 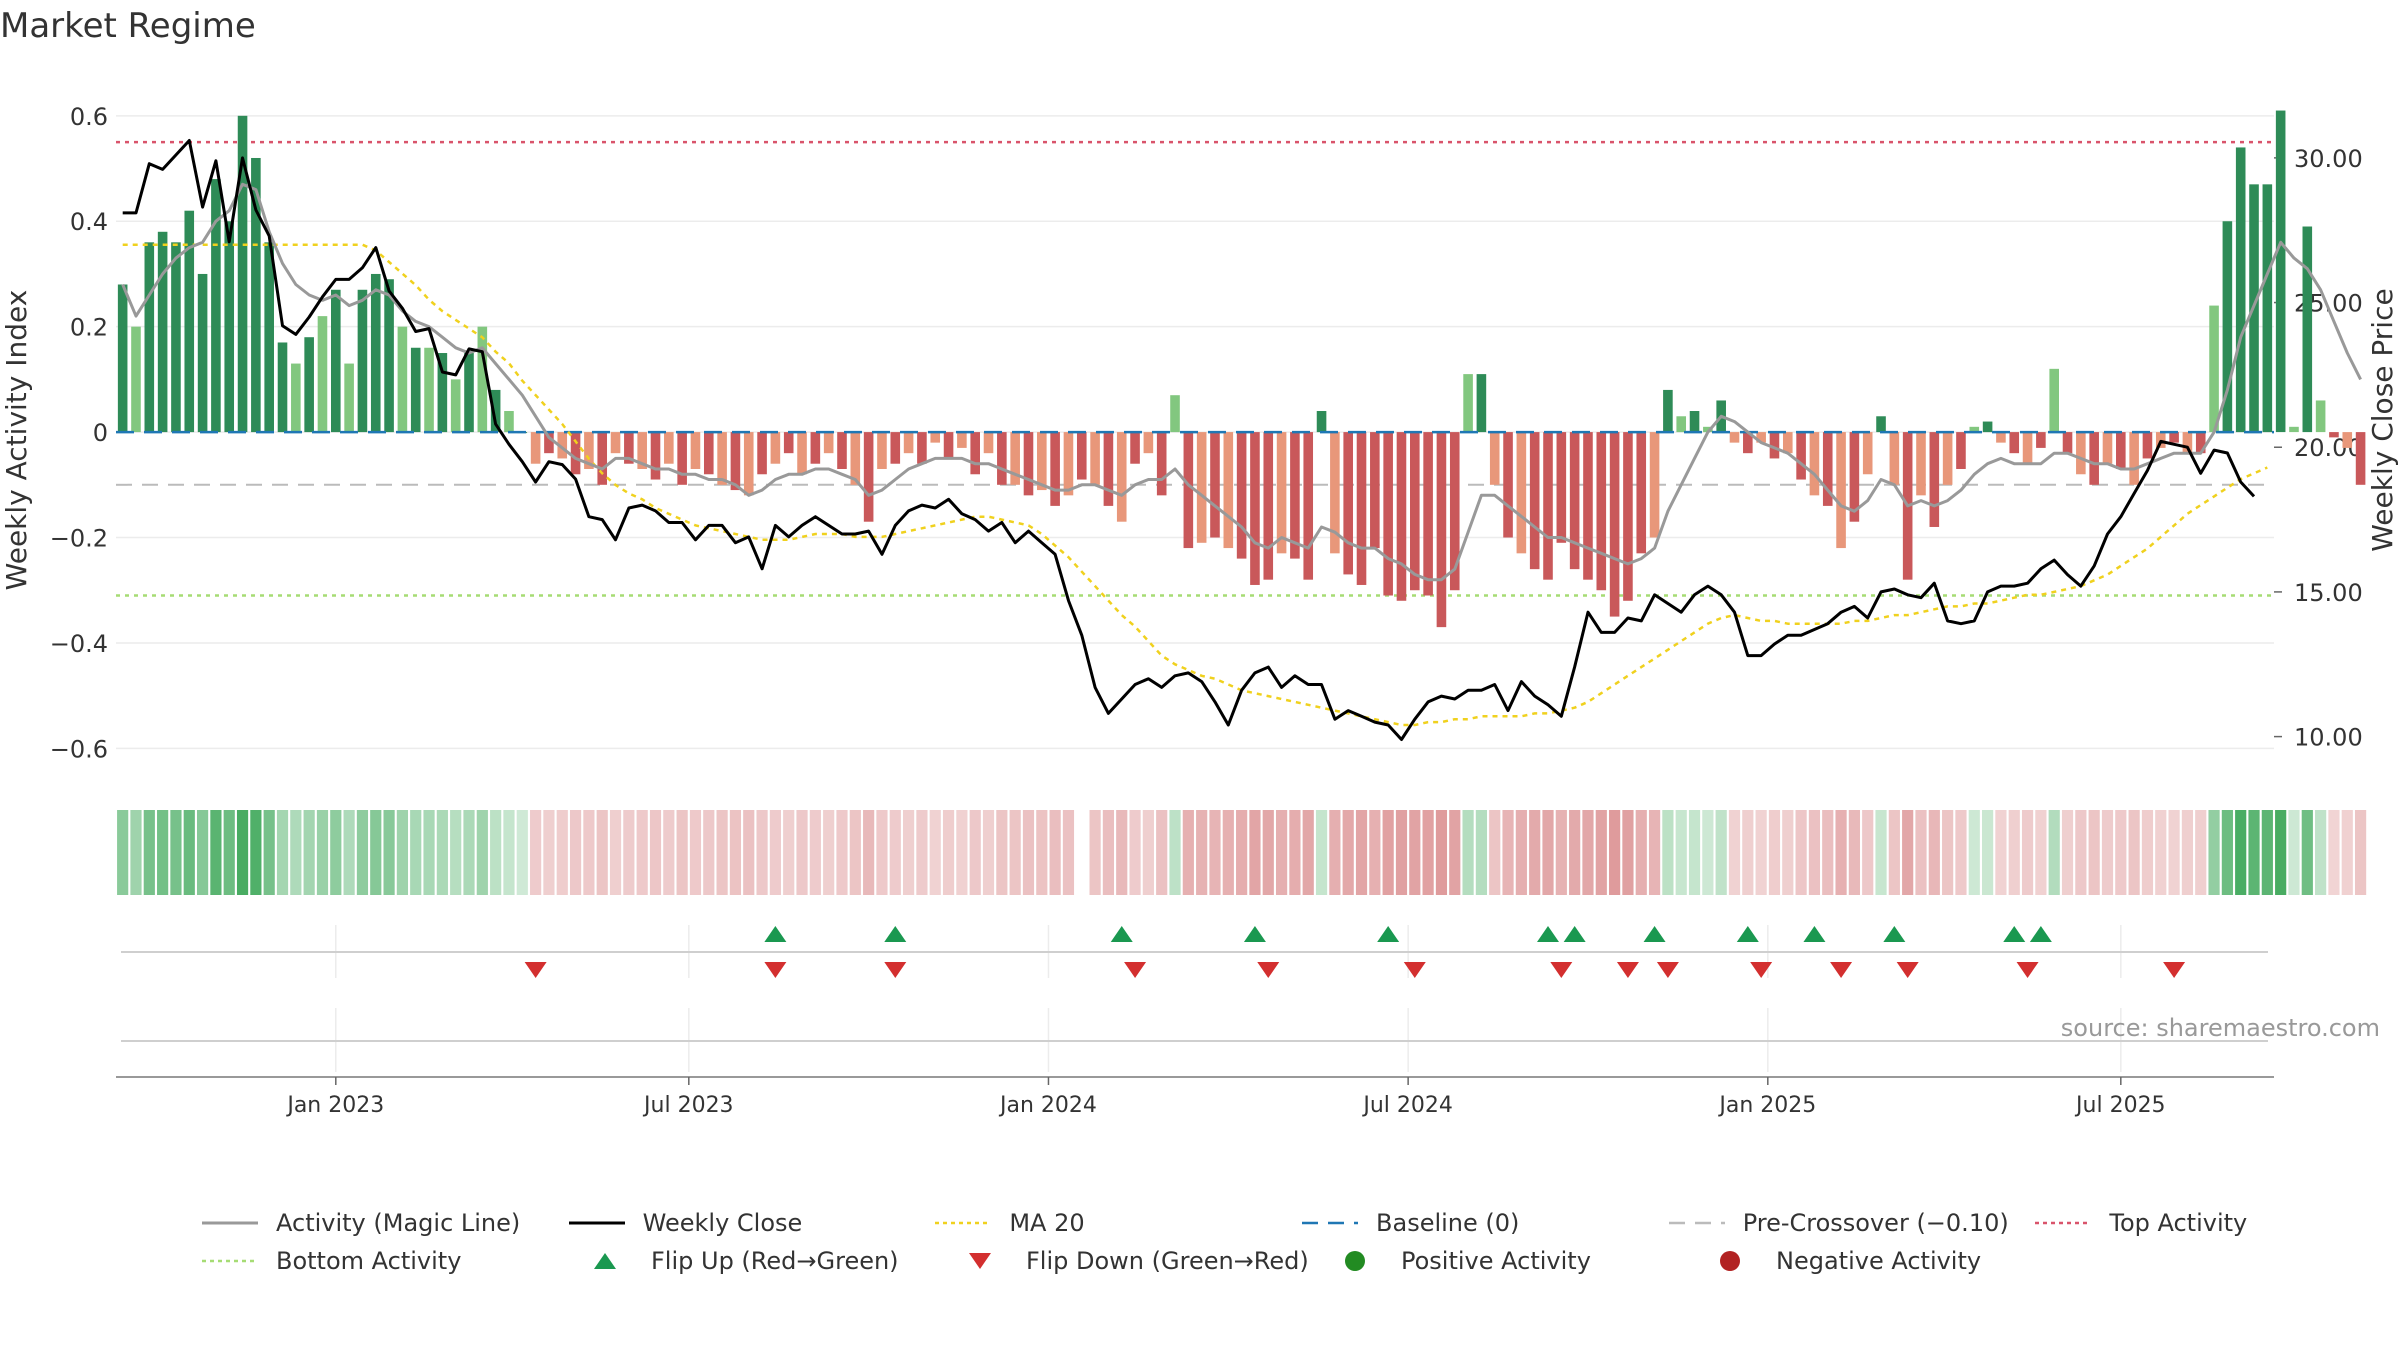 I want to click on x-tick-label: Jan 2024, so click(x=1047, y=1105).